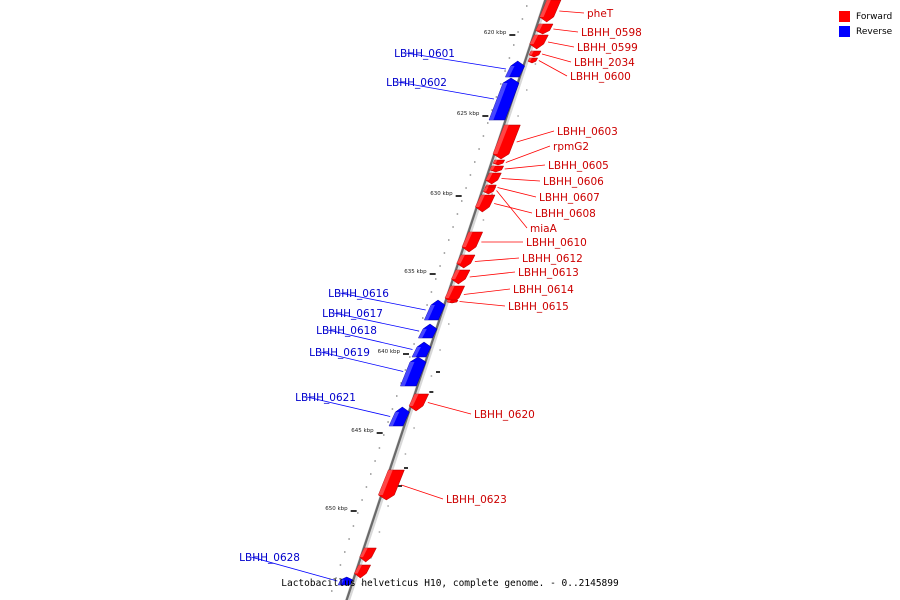 This screenshot has height=600, width=900. I want to click on tick-label: 645 kbp, so click(362, 431).